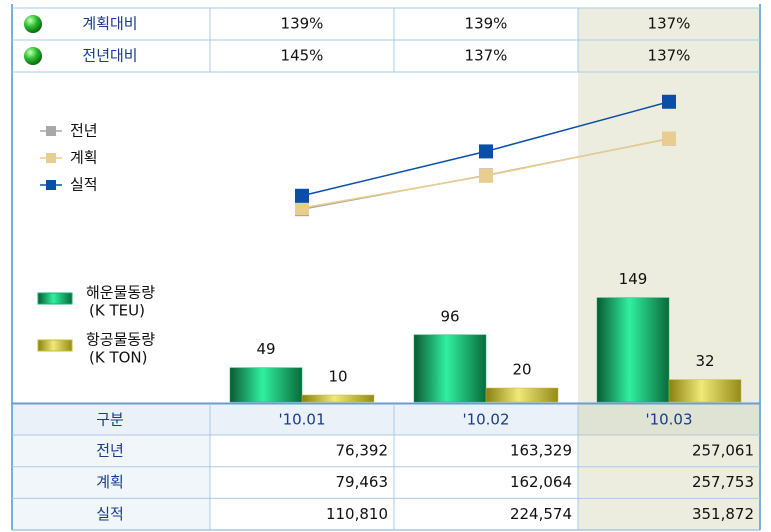  Describe the element at coordinates (723, 451) in the screenshot. I see `cell: 257,061` at that location.